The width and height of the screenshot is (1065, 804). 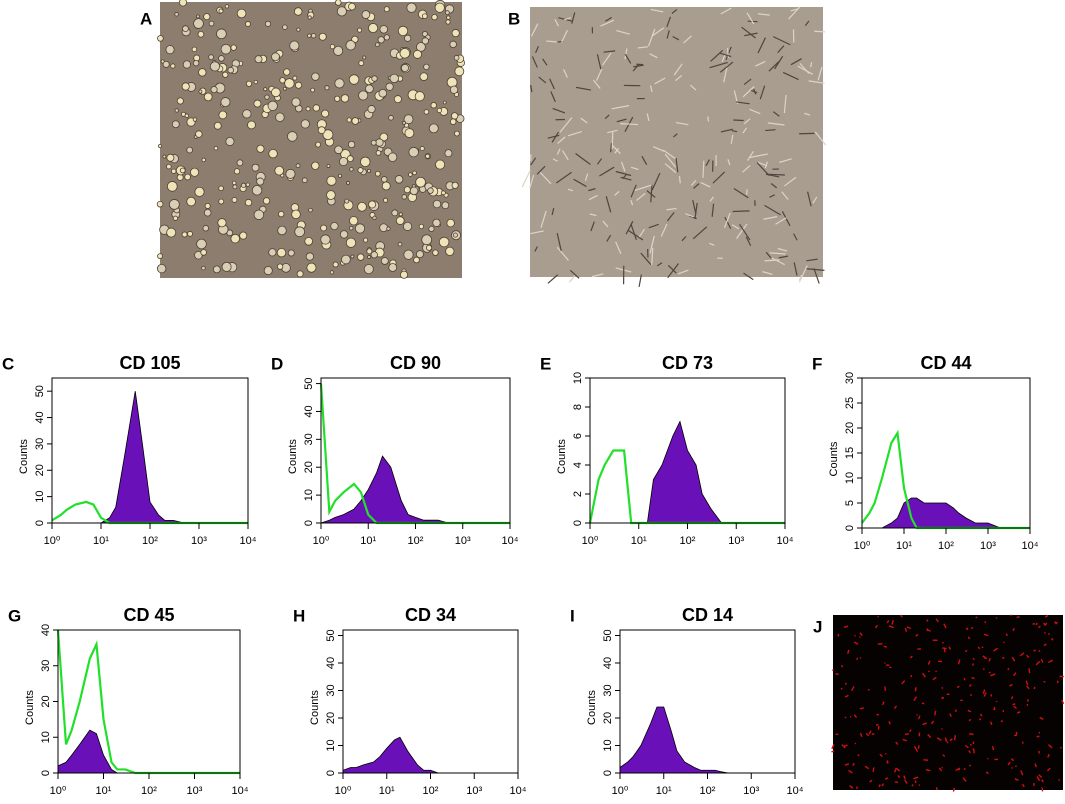 I want to click on y-tick-label: 40, so click(x=40, y=417).